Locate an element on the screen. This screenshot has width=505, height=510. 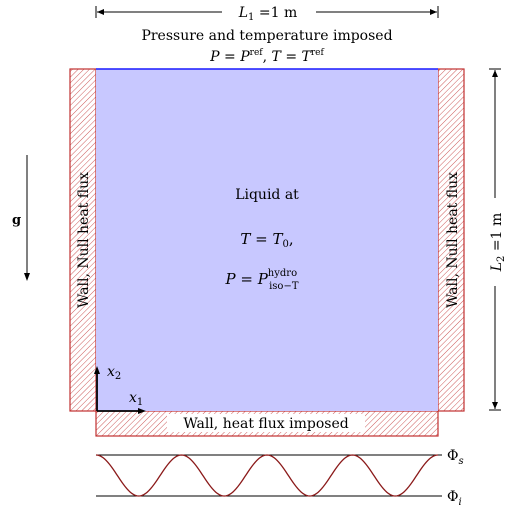
left-wall-label: Wall, Null heat flux is located at coordinates (84, 240).